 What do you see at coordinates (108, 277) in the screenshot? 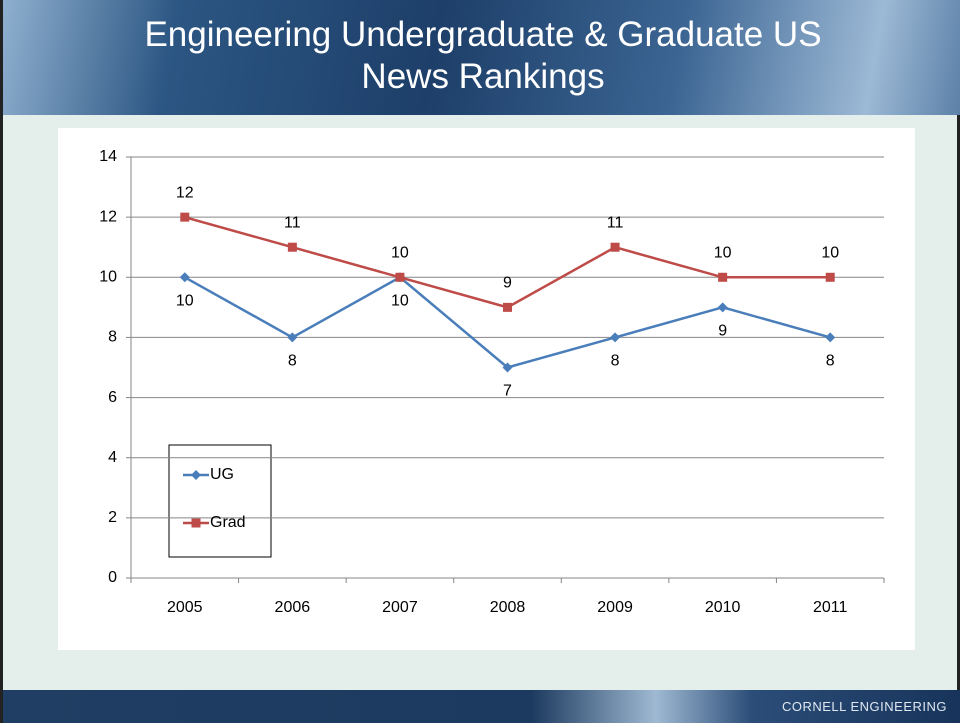
I see `y-tick-label: 10` at bounding box center [108, 277].